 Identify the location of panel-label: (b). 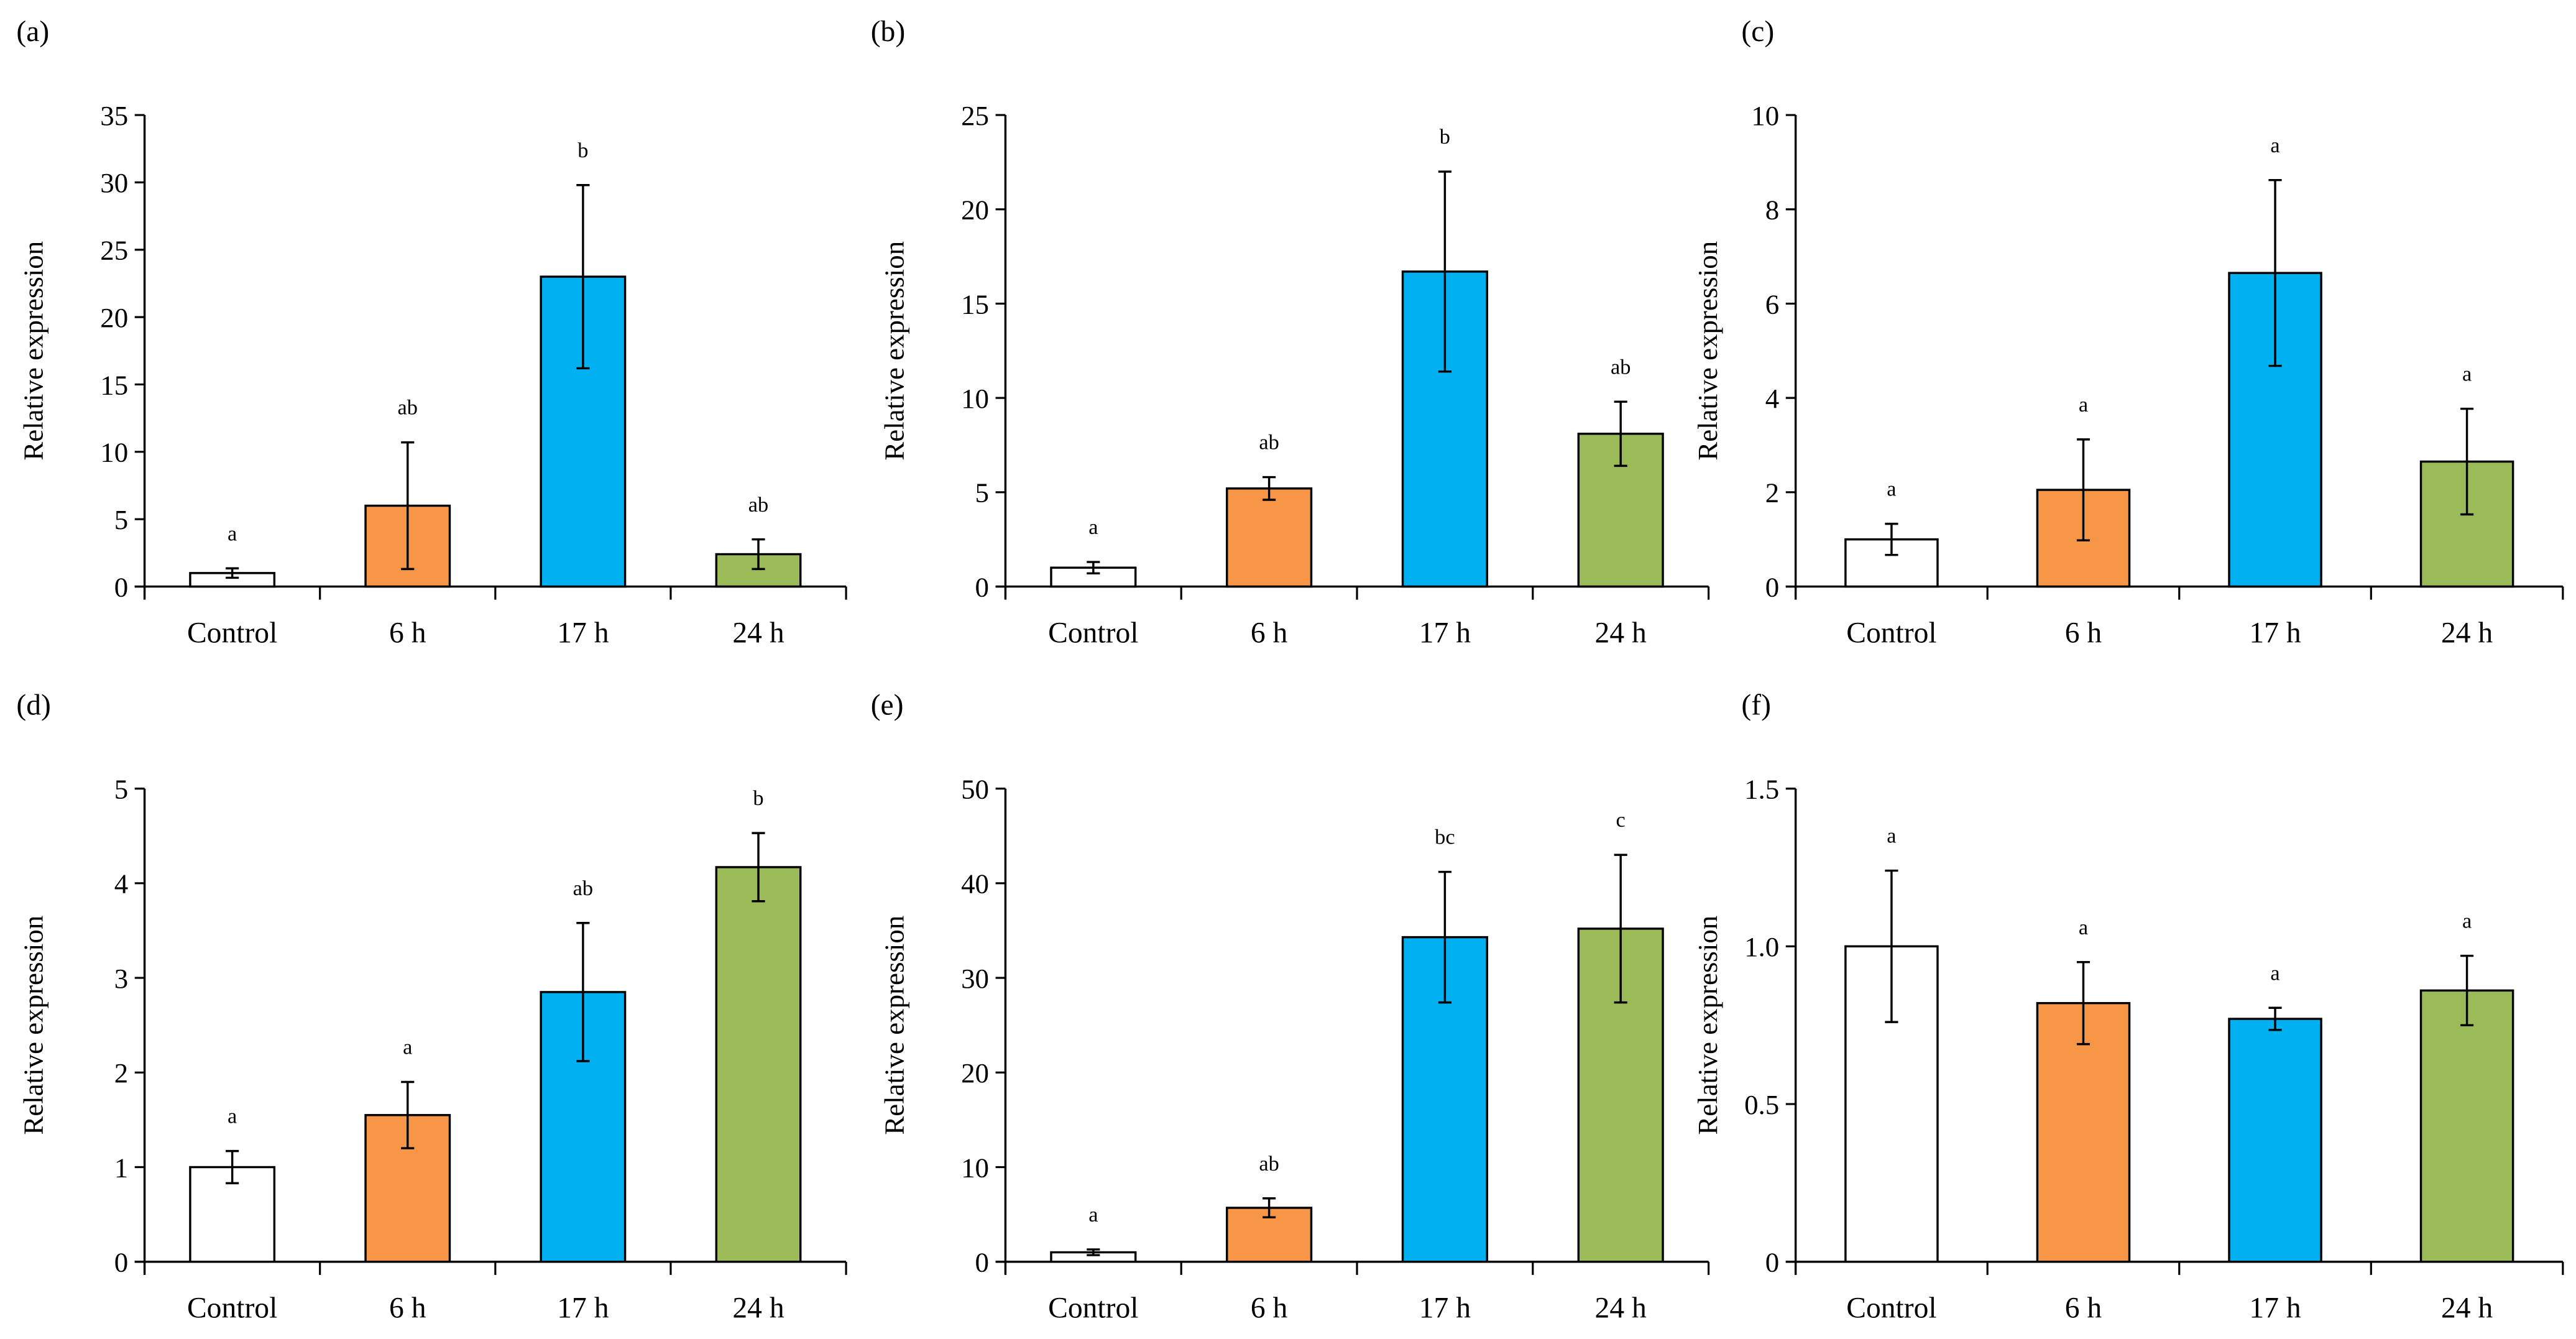
(888, 32).